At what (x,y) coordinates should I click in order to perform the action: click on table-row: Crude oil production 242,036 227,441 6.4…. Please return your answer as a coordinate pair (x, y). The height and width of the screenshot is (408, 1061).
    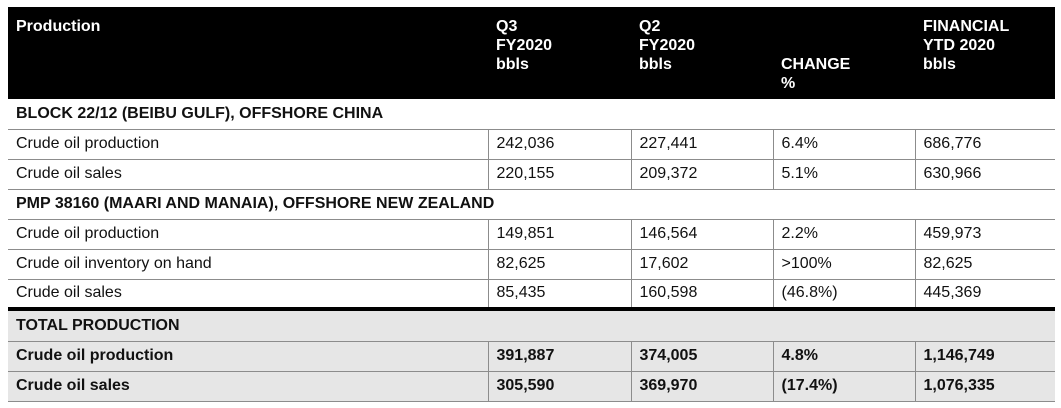
    Looking at the image, I should click on (531, 144).